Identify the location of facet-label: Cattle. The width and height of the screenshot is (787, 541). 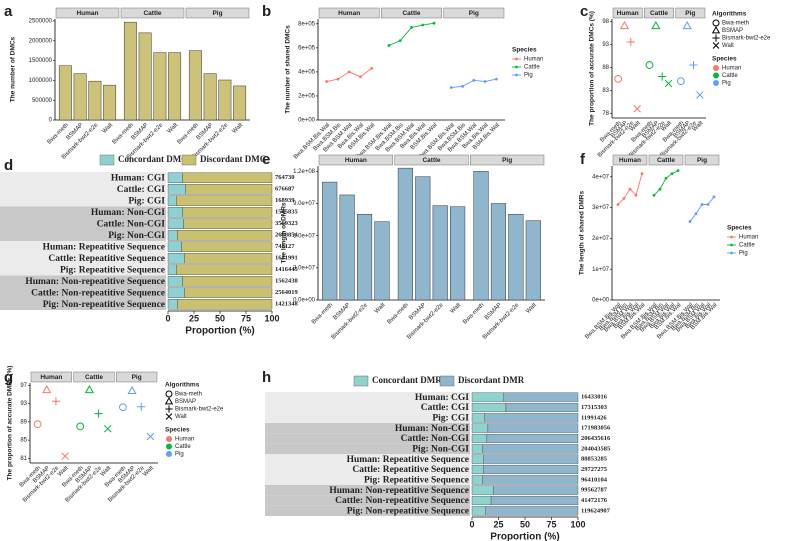
(152, 13).